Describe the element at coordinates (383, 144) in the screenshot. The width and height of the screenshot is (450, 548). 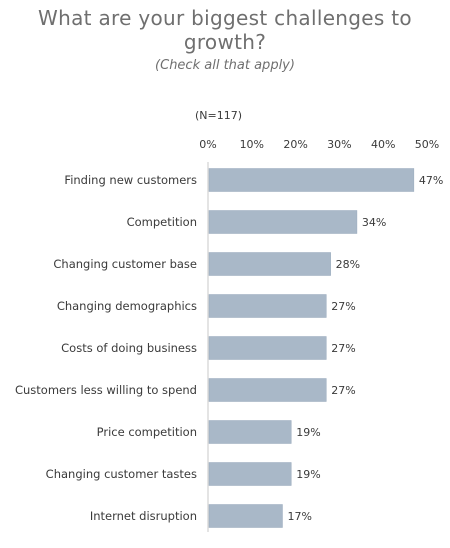
I see `x-tick-label: 40%` at that location.